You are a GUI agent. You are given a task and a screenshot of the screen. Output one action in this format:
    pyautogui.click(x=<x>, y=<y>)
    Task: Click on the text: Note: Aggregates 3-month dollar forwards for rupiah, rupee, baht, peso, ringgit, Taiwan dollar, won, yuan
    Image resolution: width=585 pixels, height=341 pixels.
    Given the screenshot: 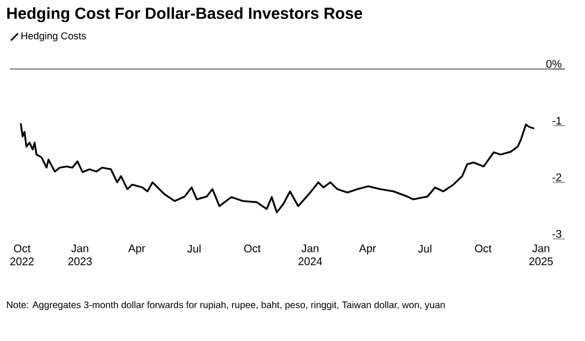 What is the action you would take?
    pyautogui.click(x=225, y=305)
    